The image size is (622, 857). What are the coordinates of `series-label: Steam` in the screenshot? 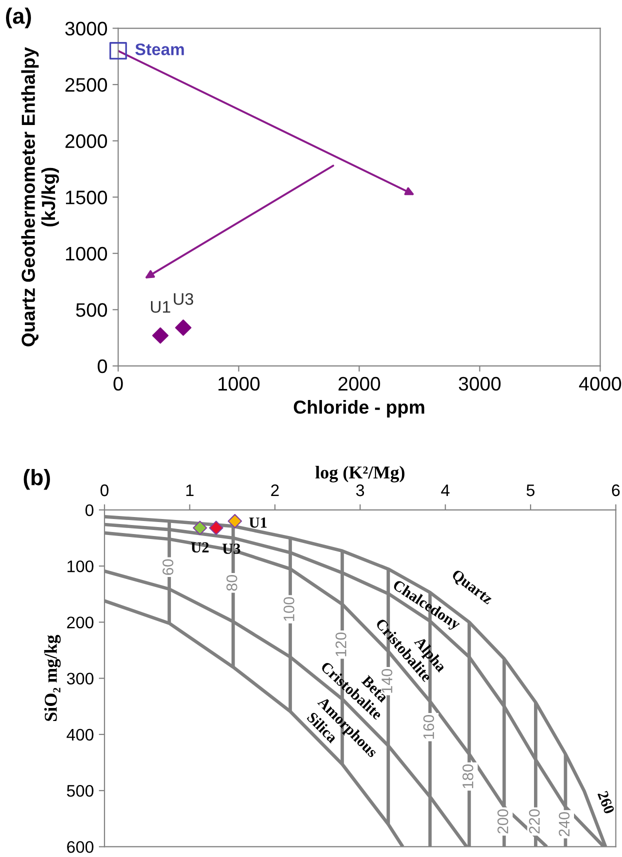 It's located at (159, 49).